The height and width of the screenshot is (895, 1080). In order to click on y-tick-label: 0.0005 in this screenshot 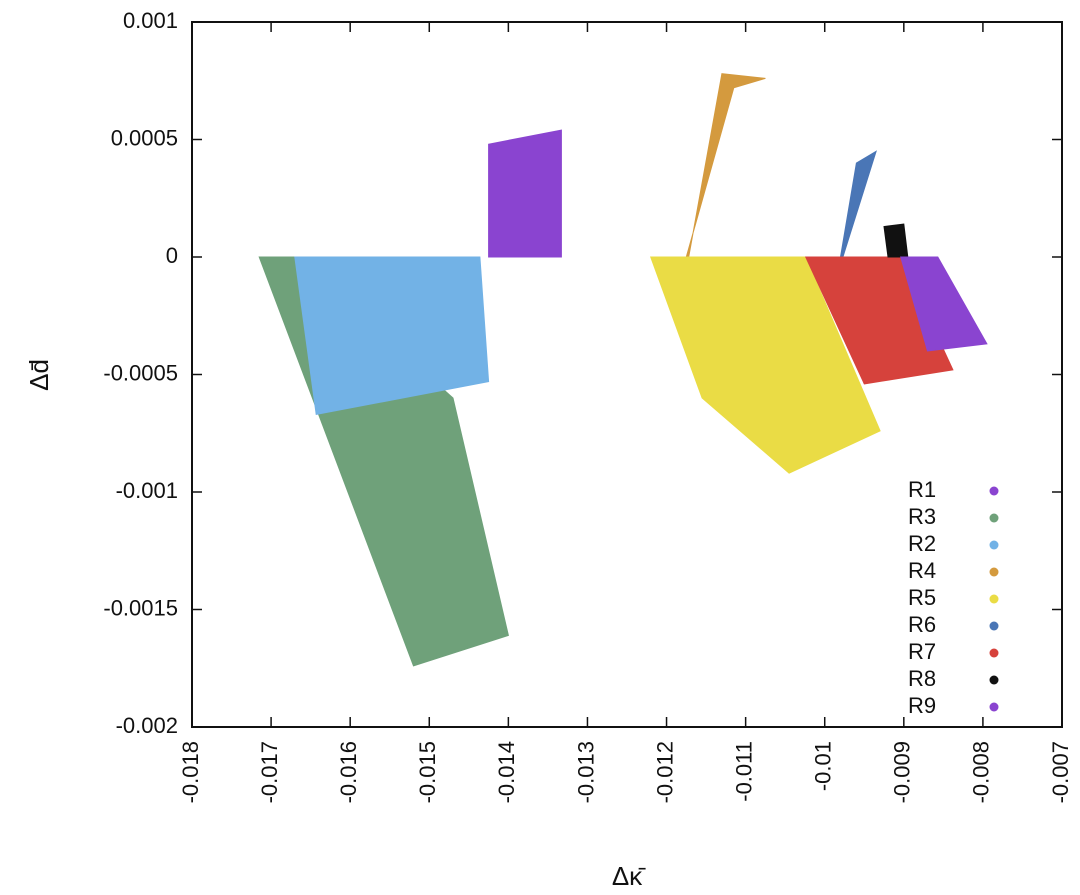, I will do `click(144, 137)`.